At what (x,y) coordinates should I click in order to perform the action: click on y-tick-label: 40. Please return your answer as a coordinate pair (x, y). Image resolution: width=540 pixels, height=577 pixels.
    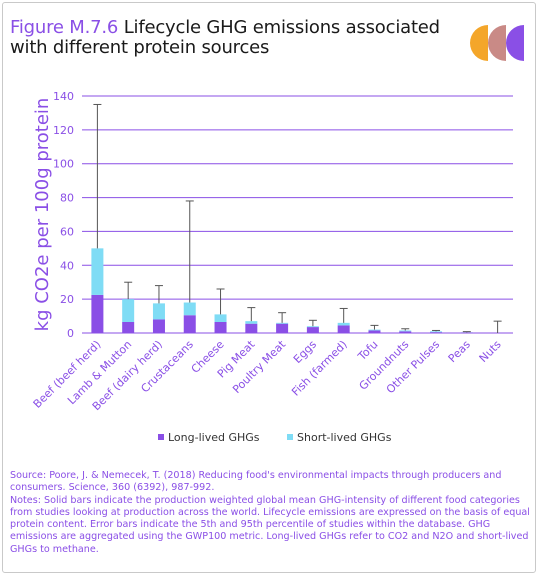
    Looking at the image, I should click on (67, 265).